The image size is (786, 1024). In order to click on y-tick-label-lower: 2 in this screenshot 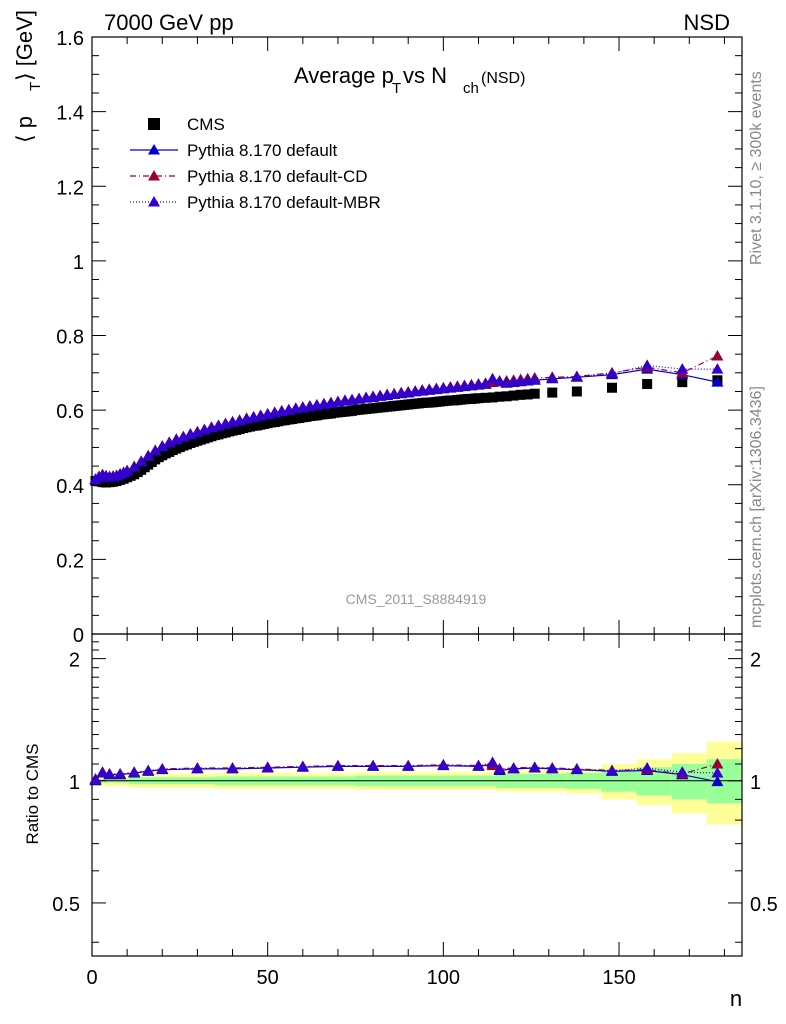, I will do `click(74, 661)`.